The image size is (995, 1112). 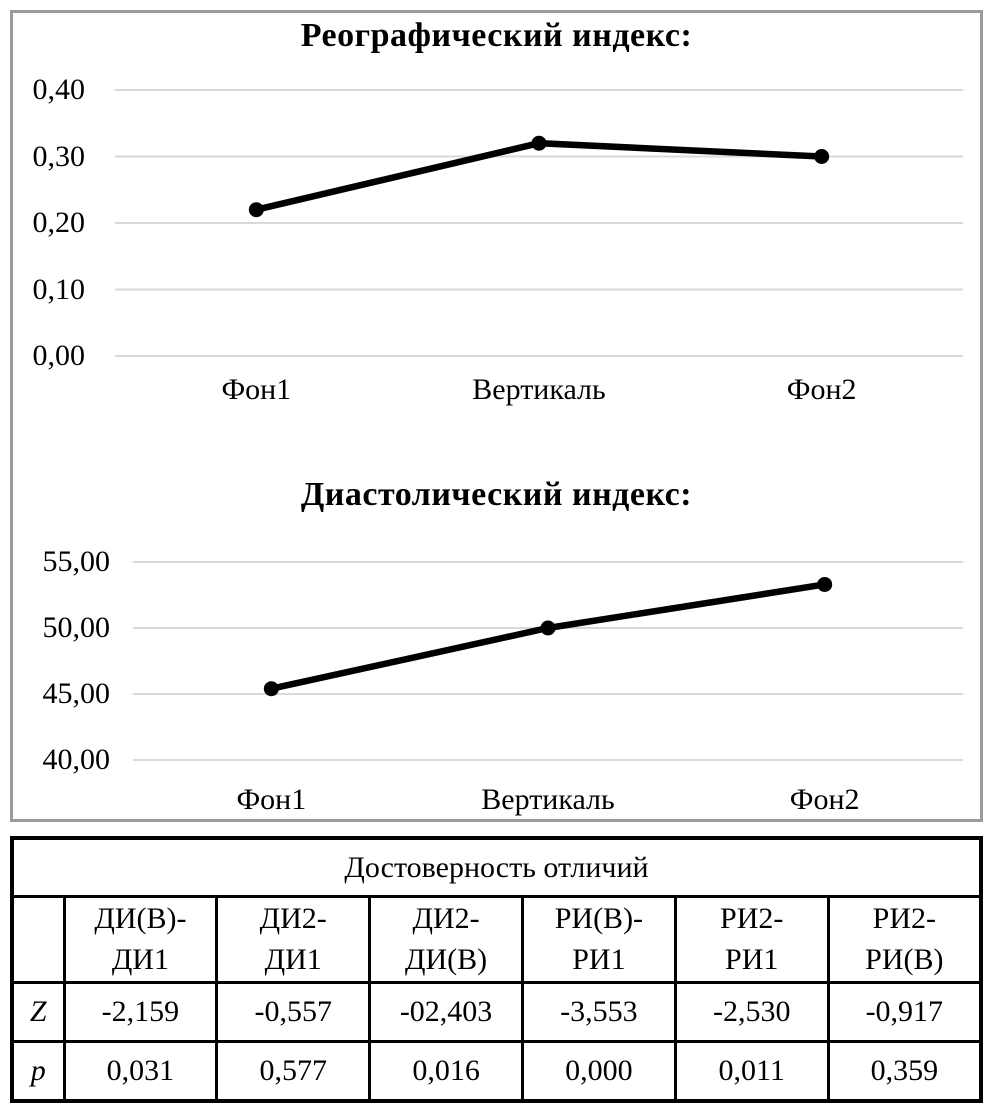 I want to click on table-col-header: ДИ(В)- ДИ1, so click(x=140, y=939).